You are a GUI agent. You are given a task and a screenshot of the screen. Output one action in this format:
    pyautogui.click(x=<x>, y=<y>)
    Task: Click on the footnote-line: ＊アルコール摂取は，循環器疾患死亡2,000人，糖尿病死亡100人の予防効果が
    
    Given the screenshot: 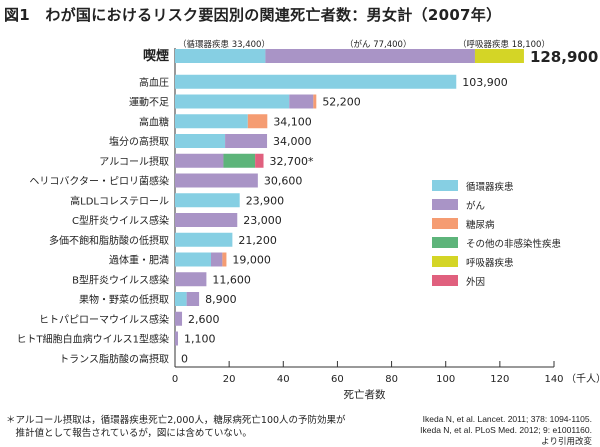 What is the action you would take?
    pyautogui.click(x=176, y=420)
    